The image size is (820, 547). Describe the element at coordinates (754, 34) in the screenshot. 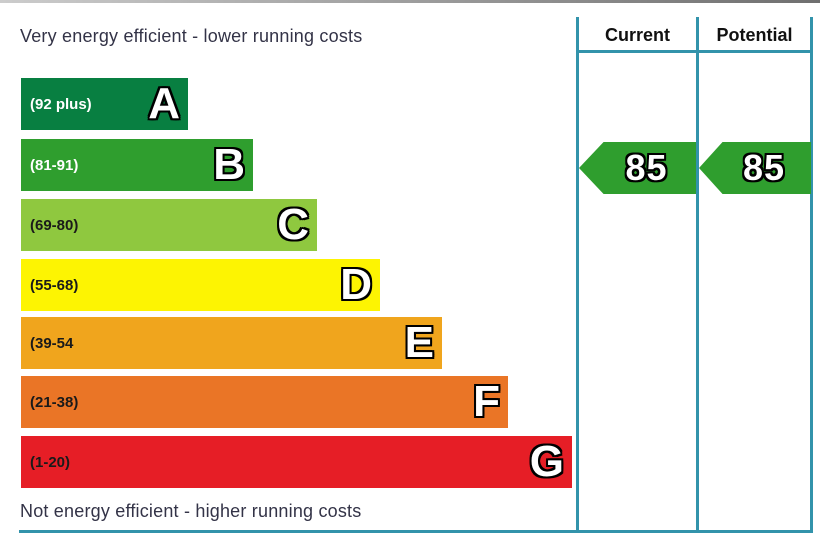

I see `column-header-potential: Potential` at that location.